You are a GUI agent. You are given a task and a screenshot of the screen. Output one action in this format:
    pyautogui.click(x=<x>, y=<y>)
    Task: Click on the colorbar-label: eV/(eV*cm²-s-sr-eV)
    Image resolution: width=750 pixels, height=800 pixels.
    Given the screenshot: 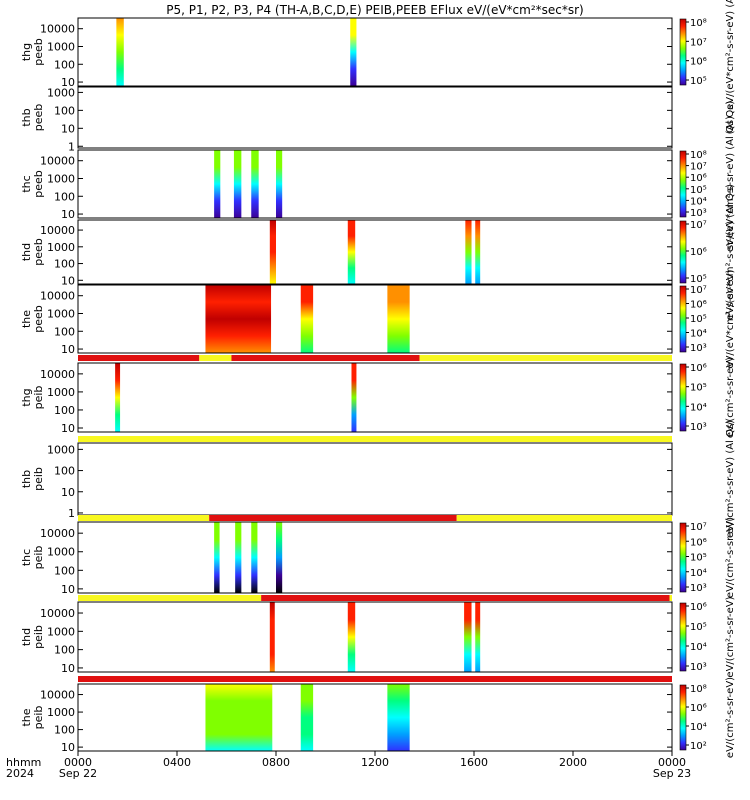 What is the action you would take?
    pyautogui.click(x=730, y=318)
    